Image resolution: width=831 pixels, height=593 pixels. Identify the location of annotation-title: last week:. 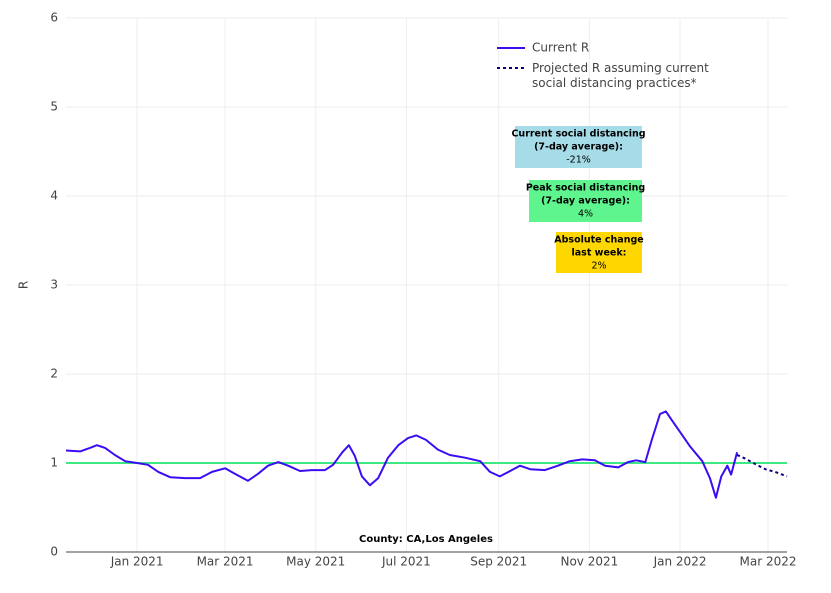
(599, 253).